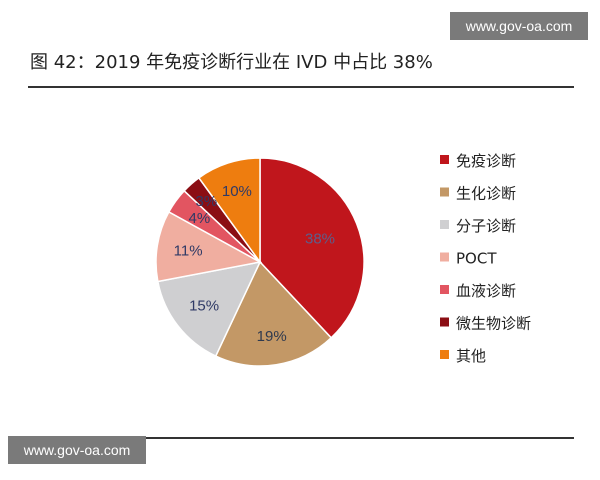  I want to click on legend-label-2: 生化诊断, so click(486, 194).